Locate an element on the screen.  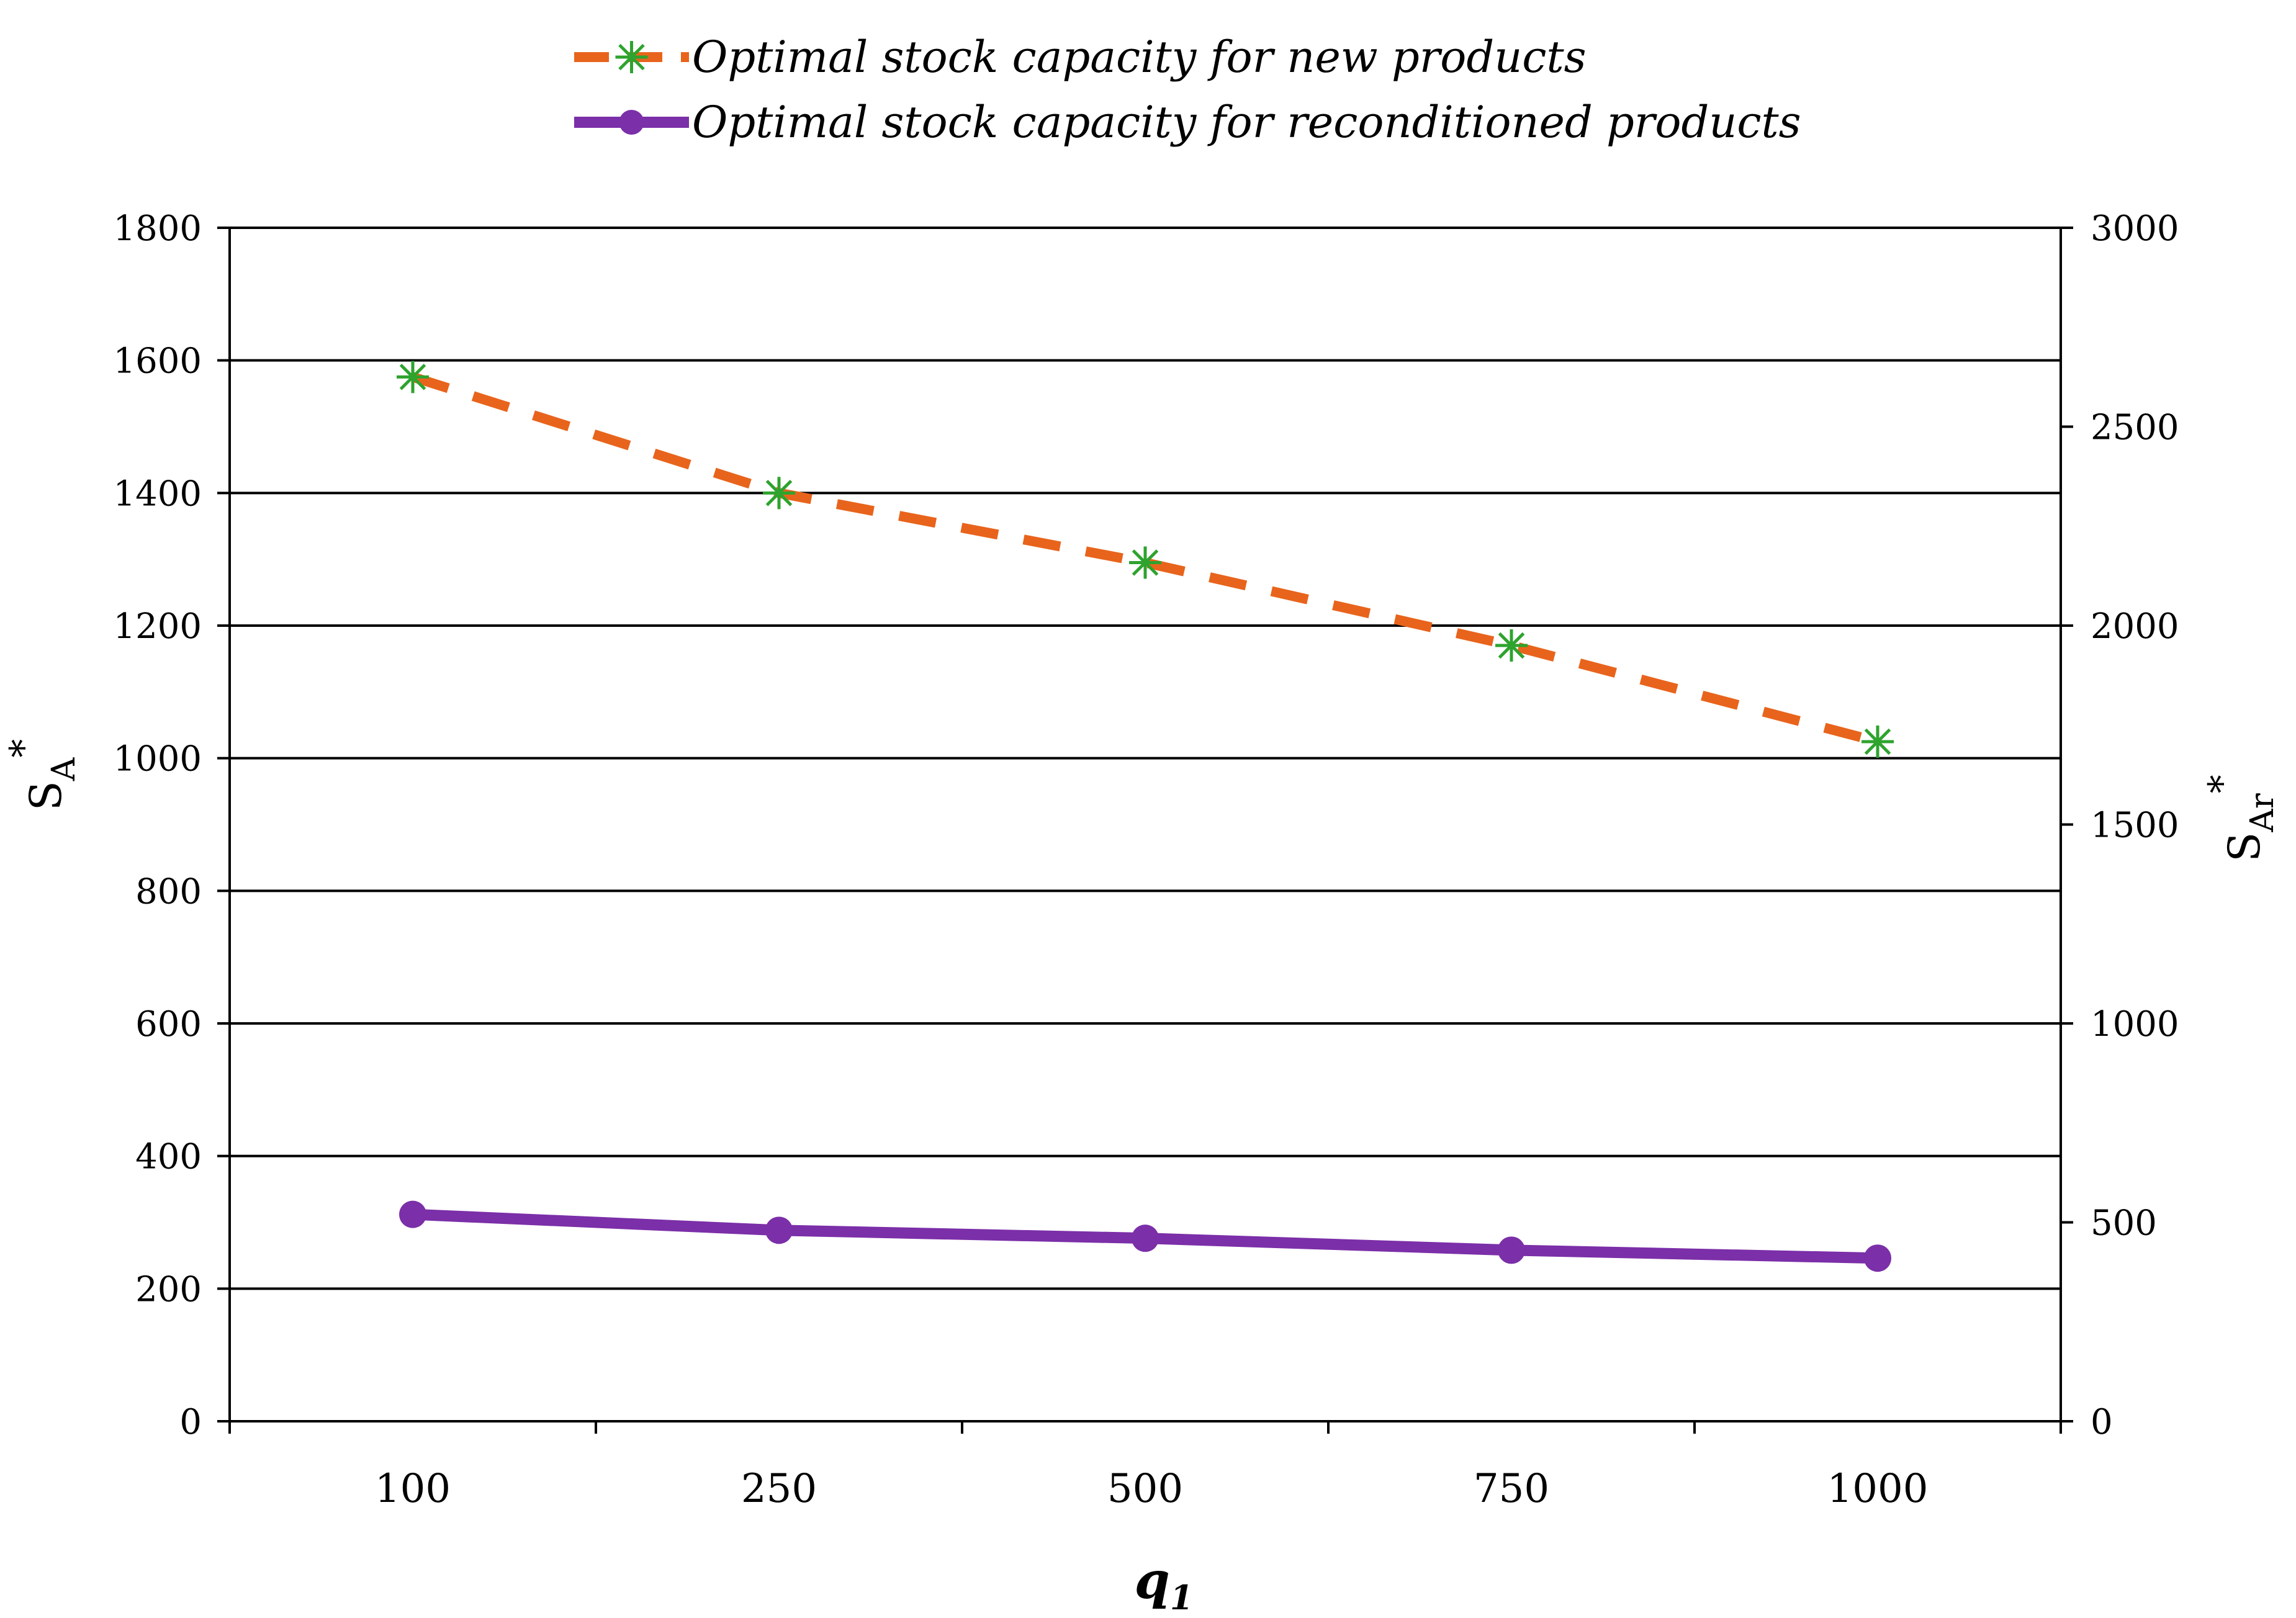
x-tick-label: 1000 is located at coordinates (1878, 1489).